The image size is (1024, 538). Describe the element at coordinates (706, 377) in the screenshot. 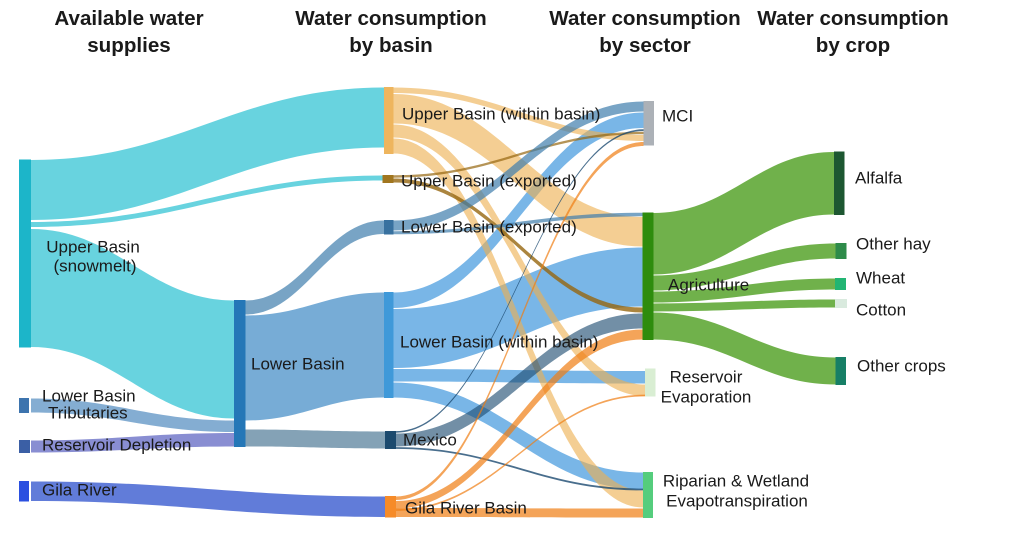

I see `svg-text: Reservoir` at that location.